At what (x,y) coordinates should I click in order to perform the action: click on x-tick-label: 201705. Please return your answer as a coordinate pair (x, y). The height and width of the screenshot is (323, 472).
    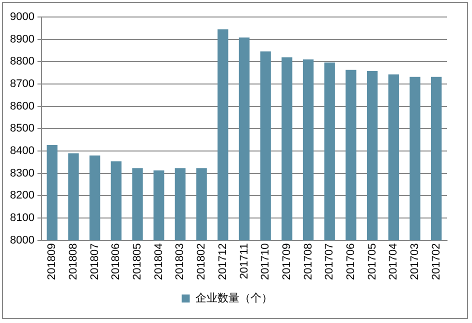
    Looking at the image, I should click on (372, 261).